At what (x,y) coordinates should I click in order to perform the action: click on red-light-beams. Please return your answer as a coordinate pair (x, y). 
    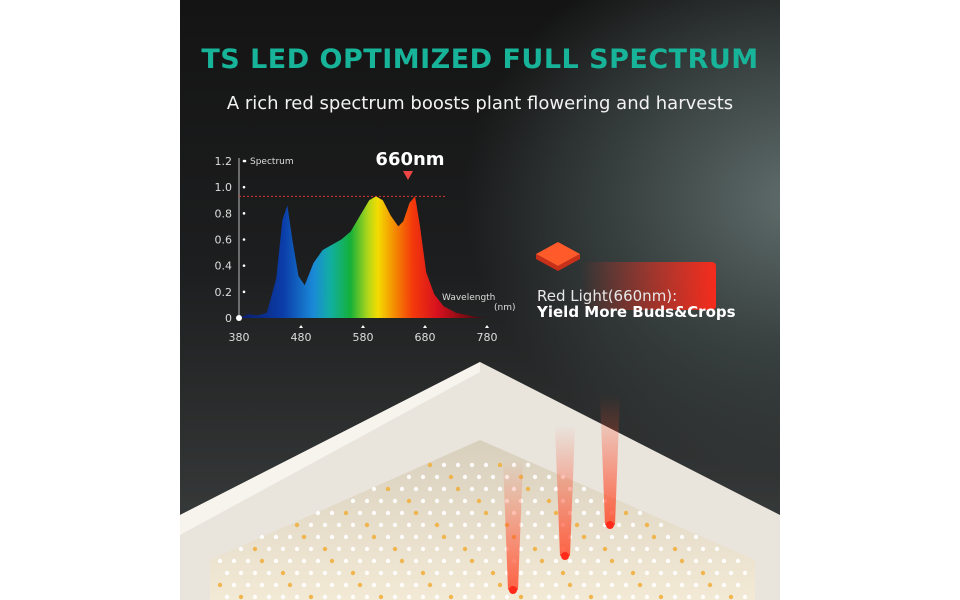
    Looking at the image, I should click on (561, 494).